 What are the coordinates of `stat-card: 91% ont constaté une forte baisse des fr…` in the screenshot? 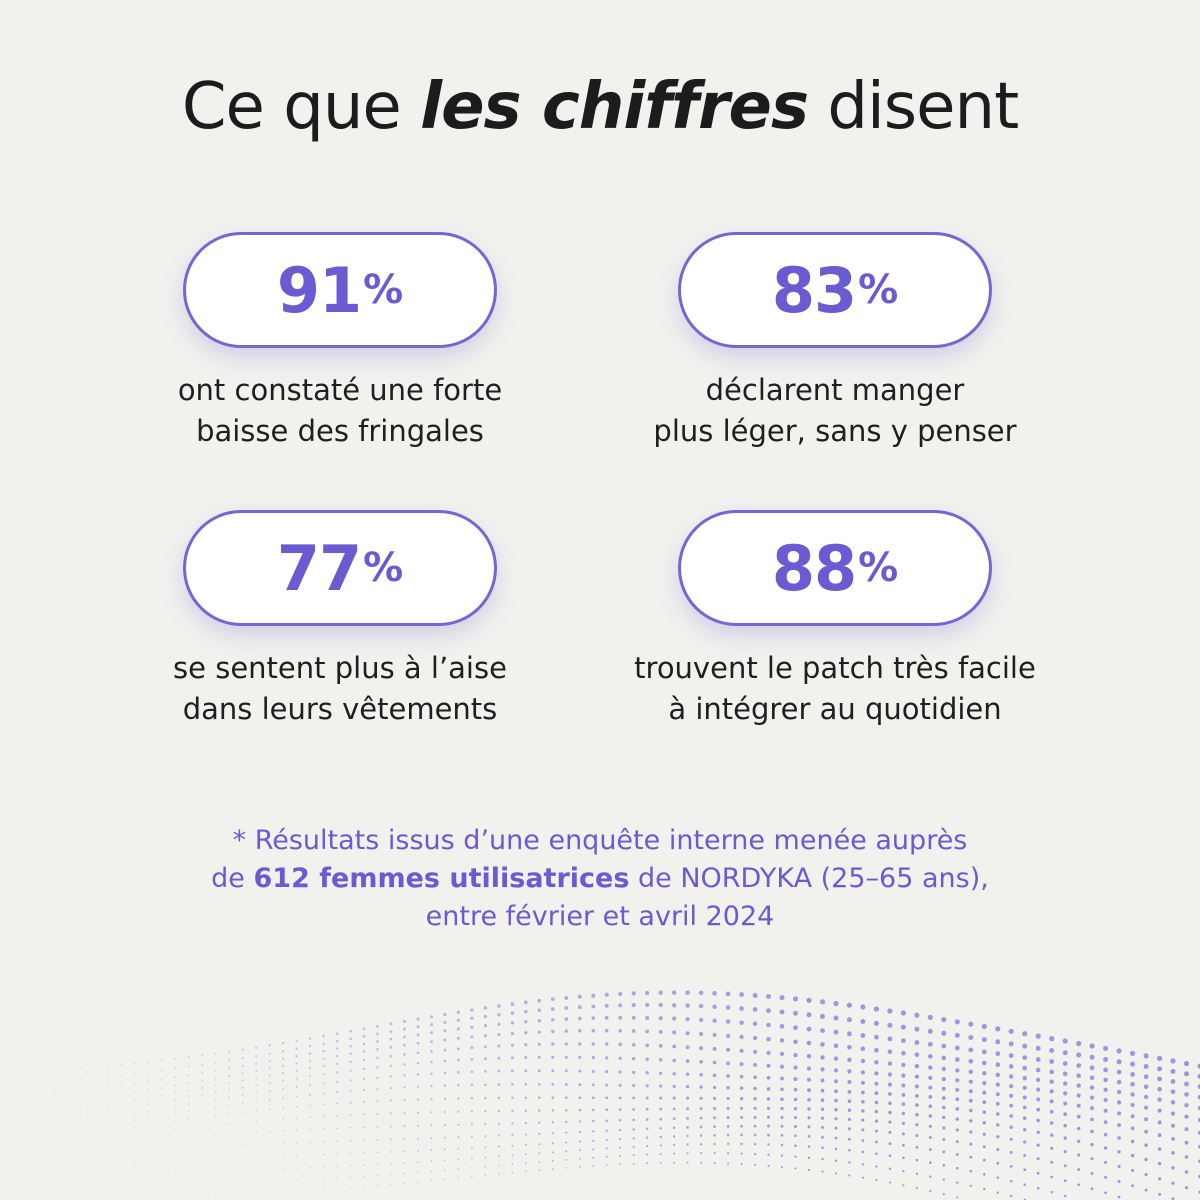 It's located at (340, 342).